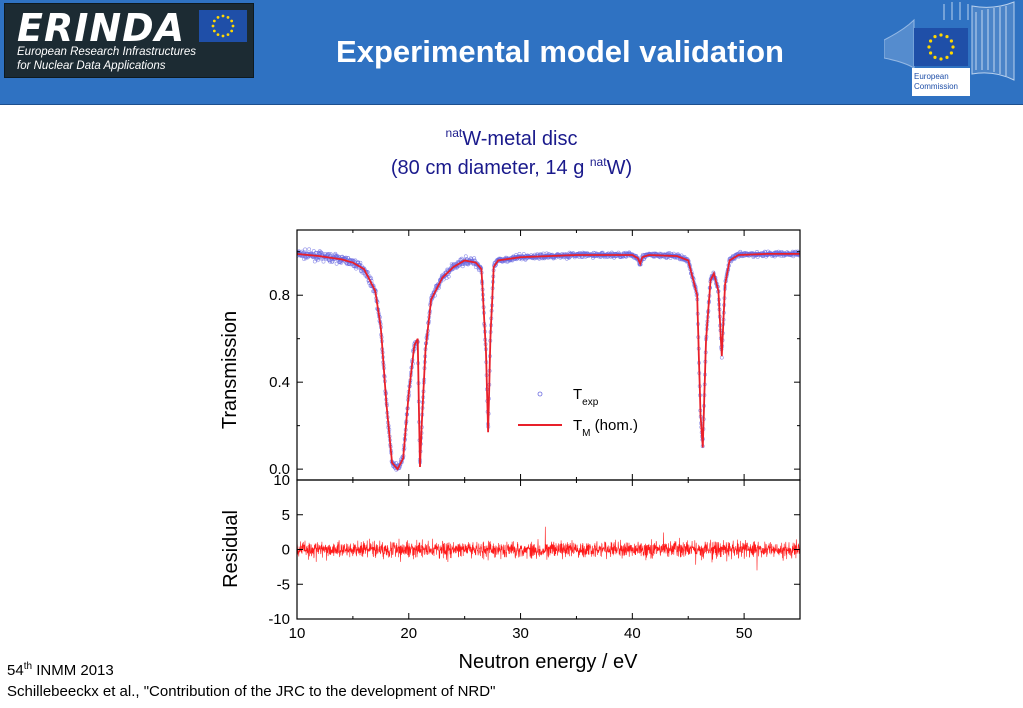 The width and height of the screenshot is (1023, 708). I want to click on conf-rest: INMM 2013, so click(73, 670).